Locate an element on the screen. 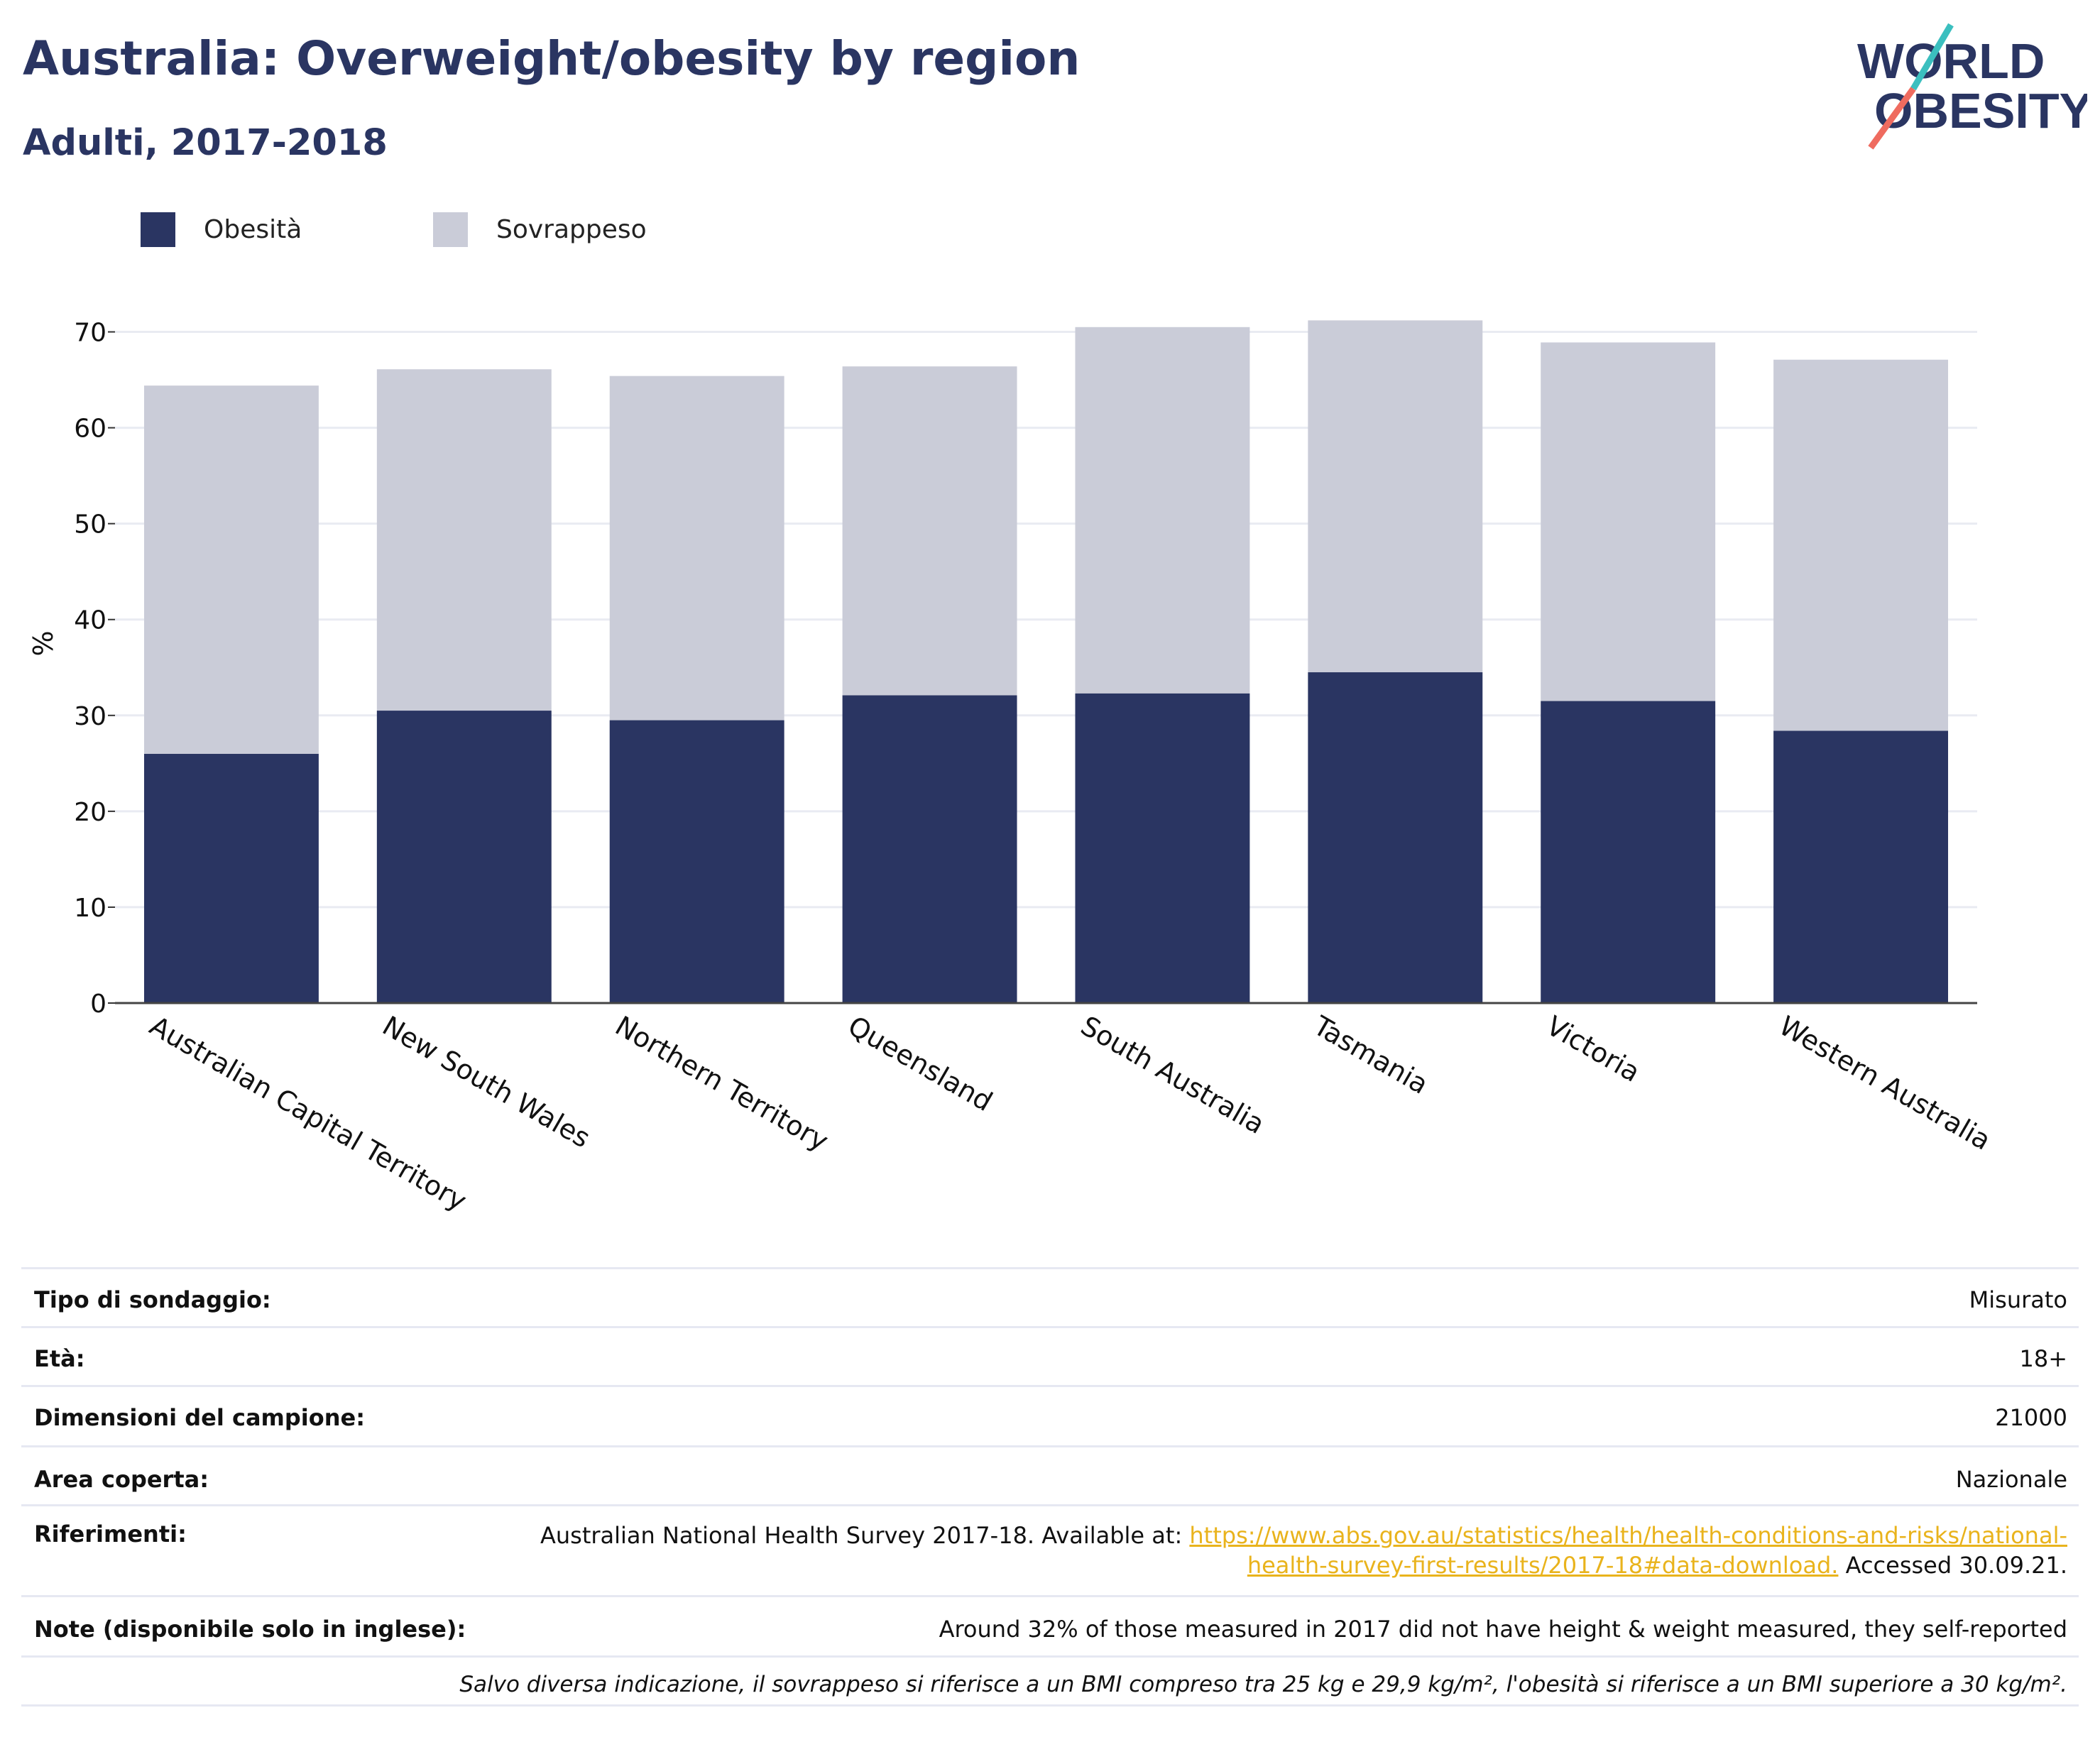  x-tick-label: Queensland is located at coordinates (920, 1063).